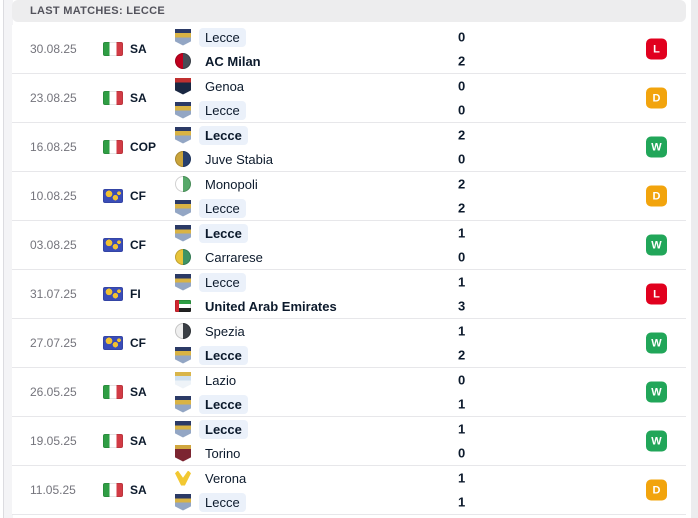 The image size is (698, 518). Describe the element at coordinates (183, 453) in the screenshot. I see `torino-crest` at that location.